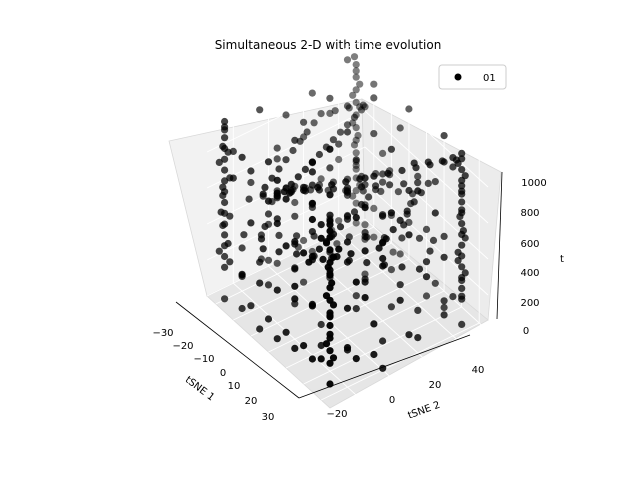 The width and height of the screenshot is (640, 480). What do you see at coordinates (529, 213) in the screenshot?
I see `z-tick-label: 800` at bounding box center [529, 213].